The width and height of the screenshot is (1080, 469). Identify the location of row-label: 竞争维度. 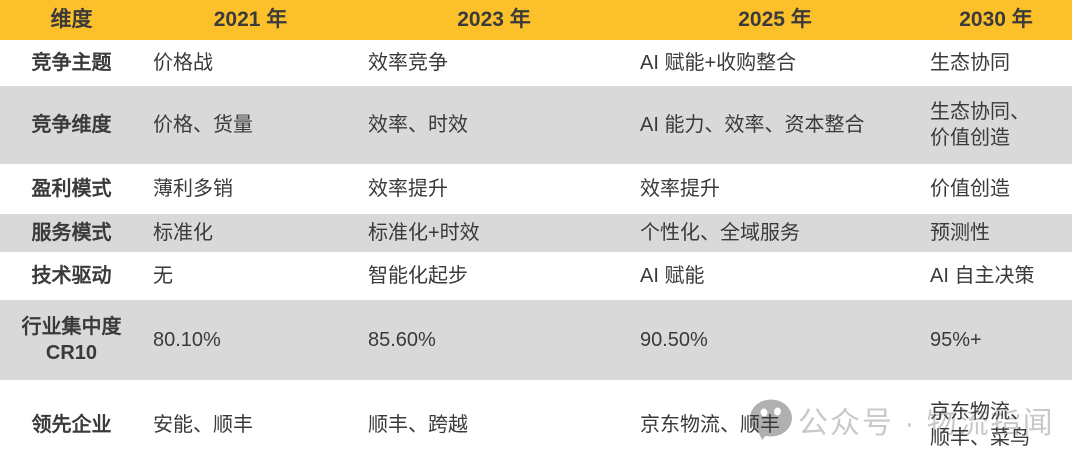
(71, 125).